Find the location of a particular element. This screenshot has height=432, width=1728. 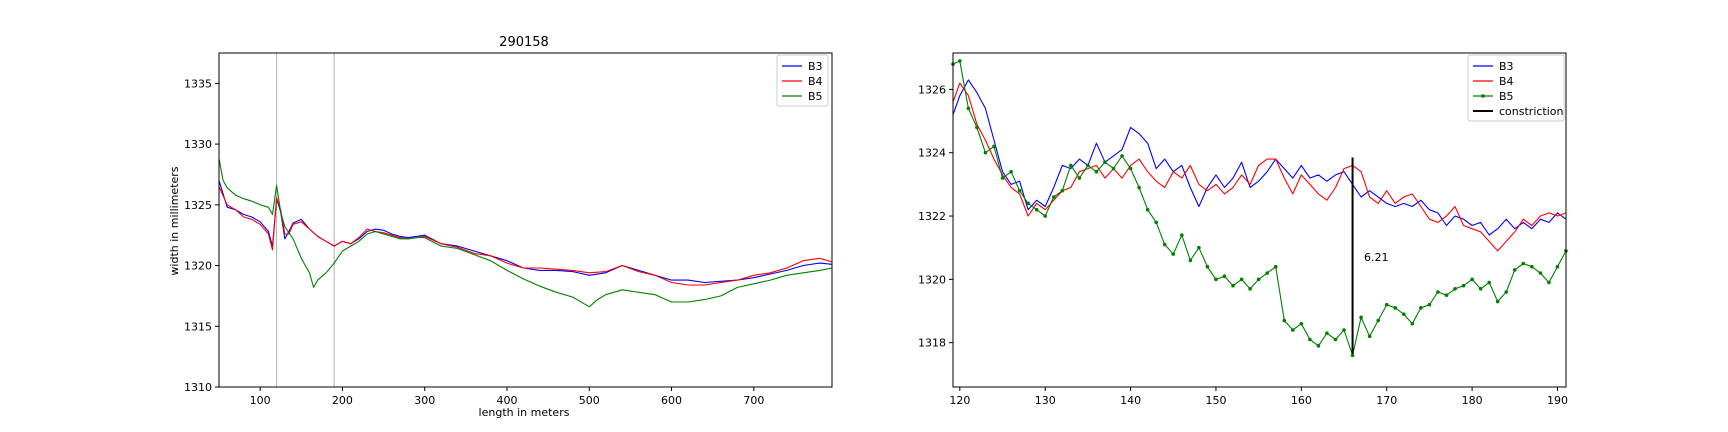

right-series-b3-line is located at coordinates (1259, 157).